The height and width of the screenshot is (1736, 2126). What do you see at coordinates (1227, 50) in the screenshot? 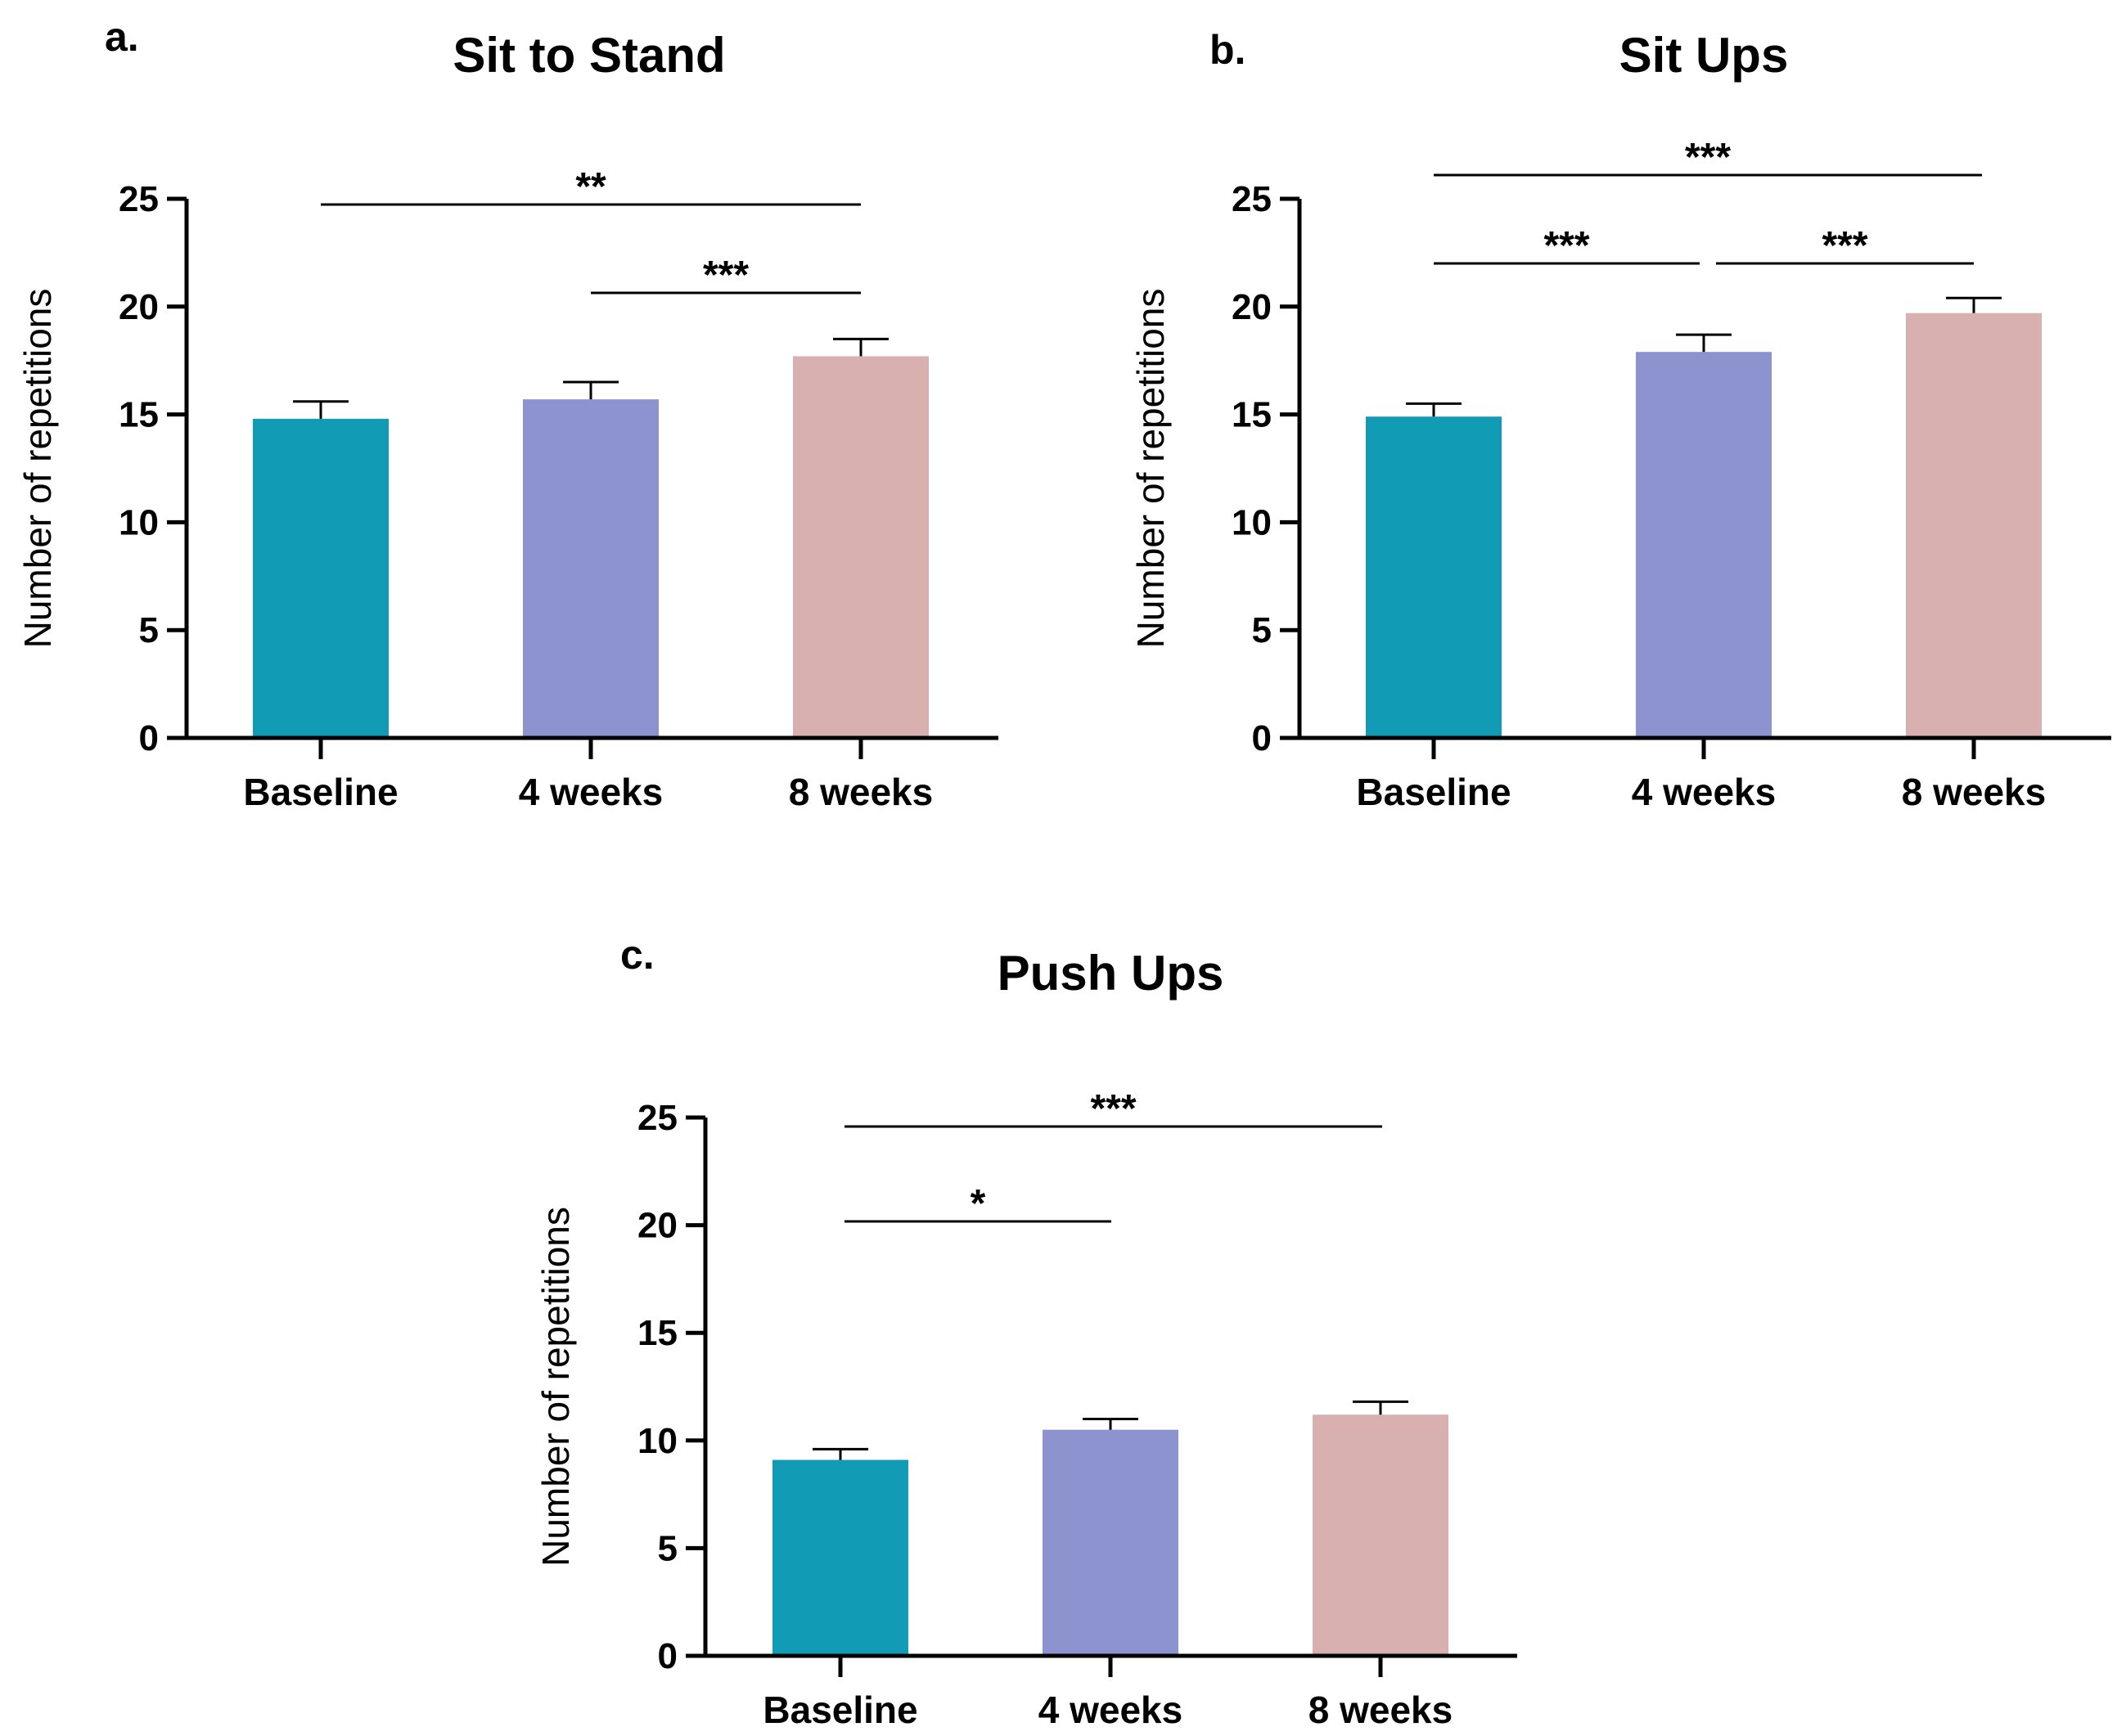
I see `panel-label: b.` at bounding box center [1227, 50].